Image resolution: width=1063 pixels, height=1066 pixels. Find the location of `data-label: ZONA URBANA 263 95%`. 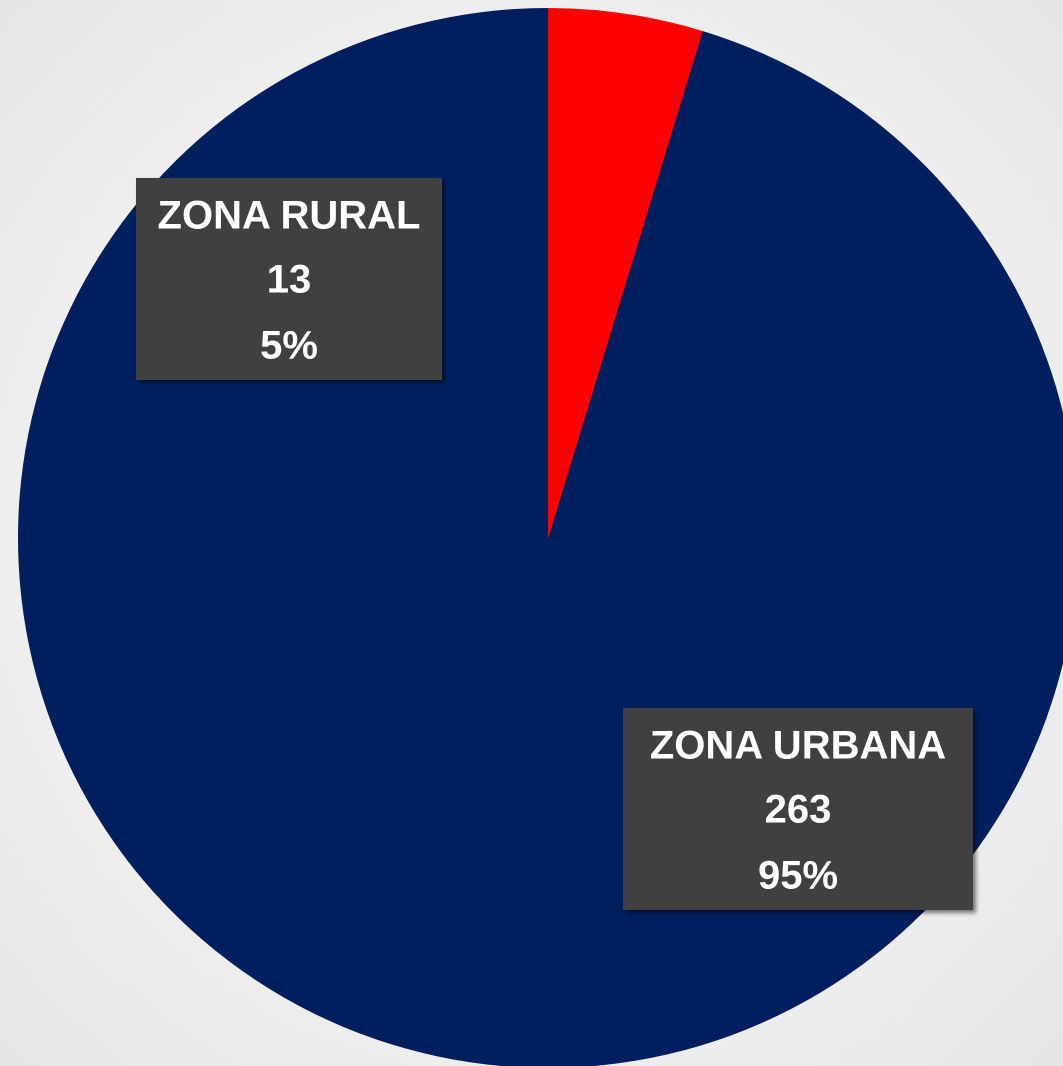

data-label: ZONA URBANA 263 95% is located at coordinates (798, 809).